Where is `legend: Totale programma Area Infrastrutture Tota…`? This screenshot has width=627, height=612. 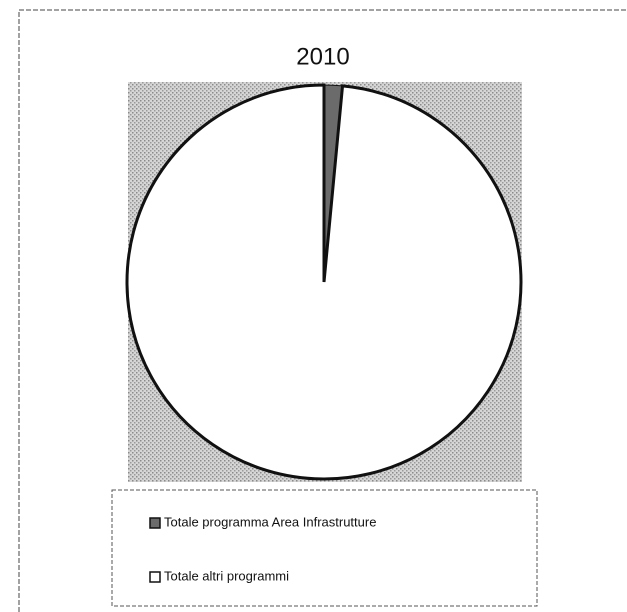 legend: Totale programma Area Infrastrutture Tota… is located at coordinates (262, 548).